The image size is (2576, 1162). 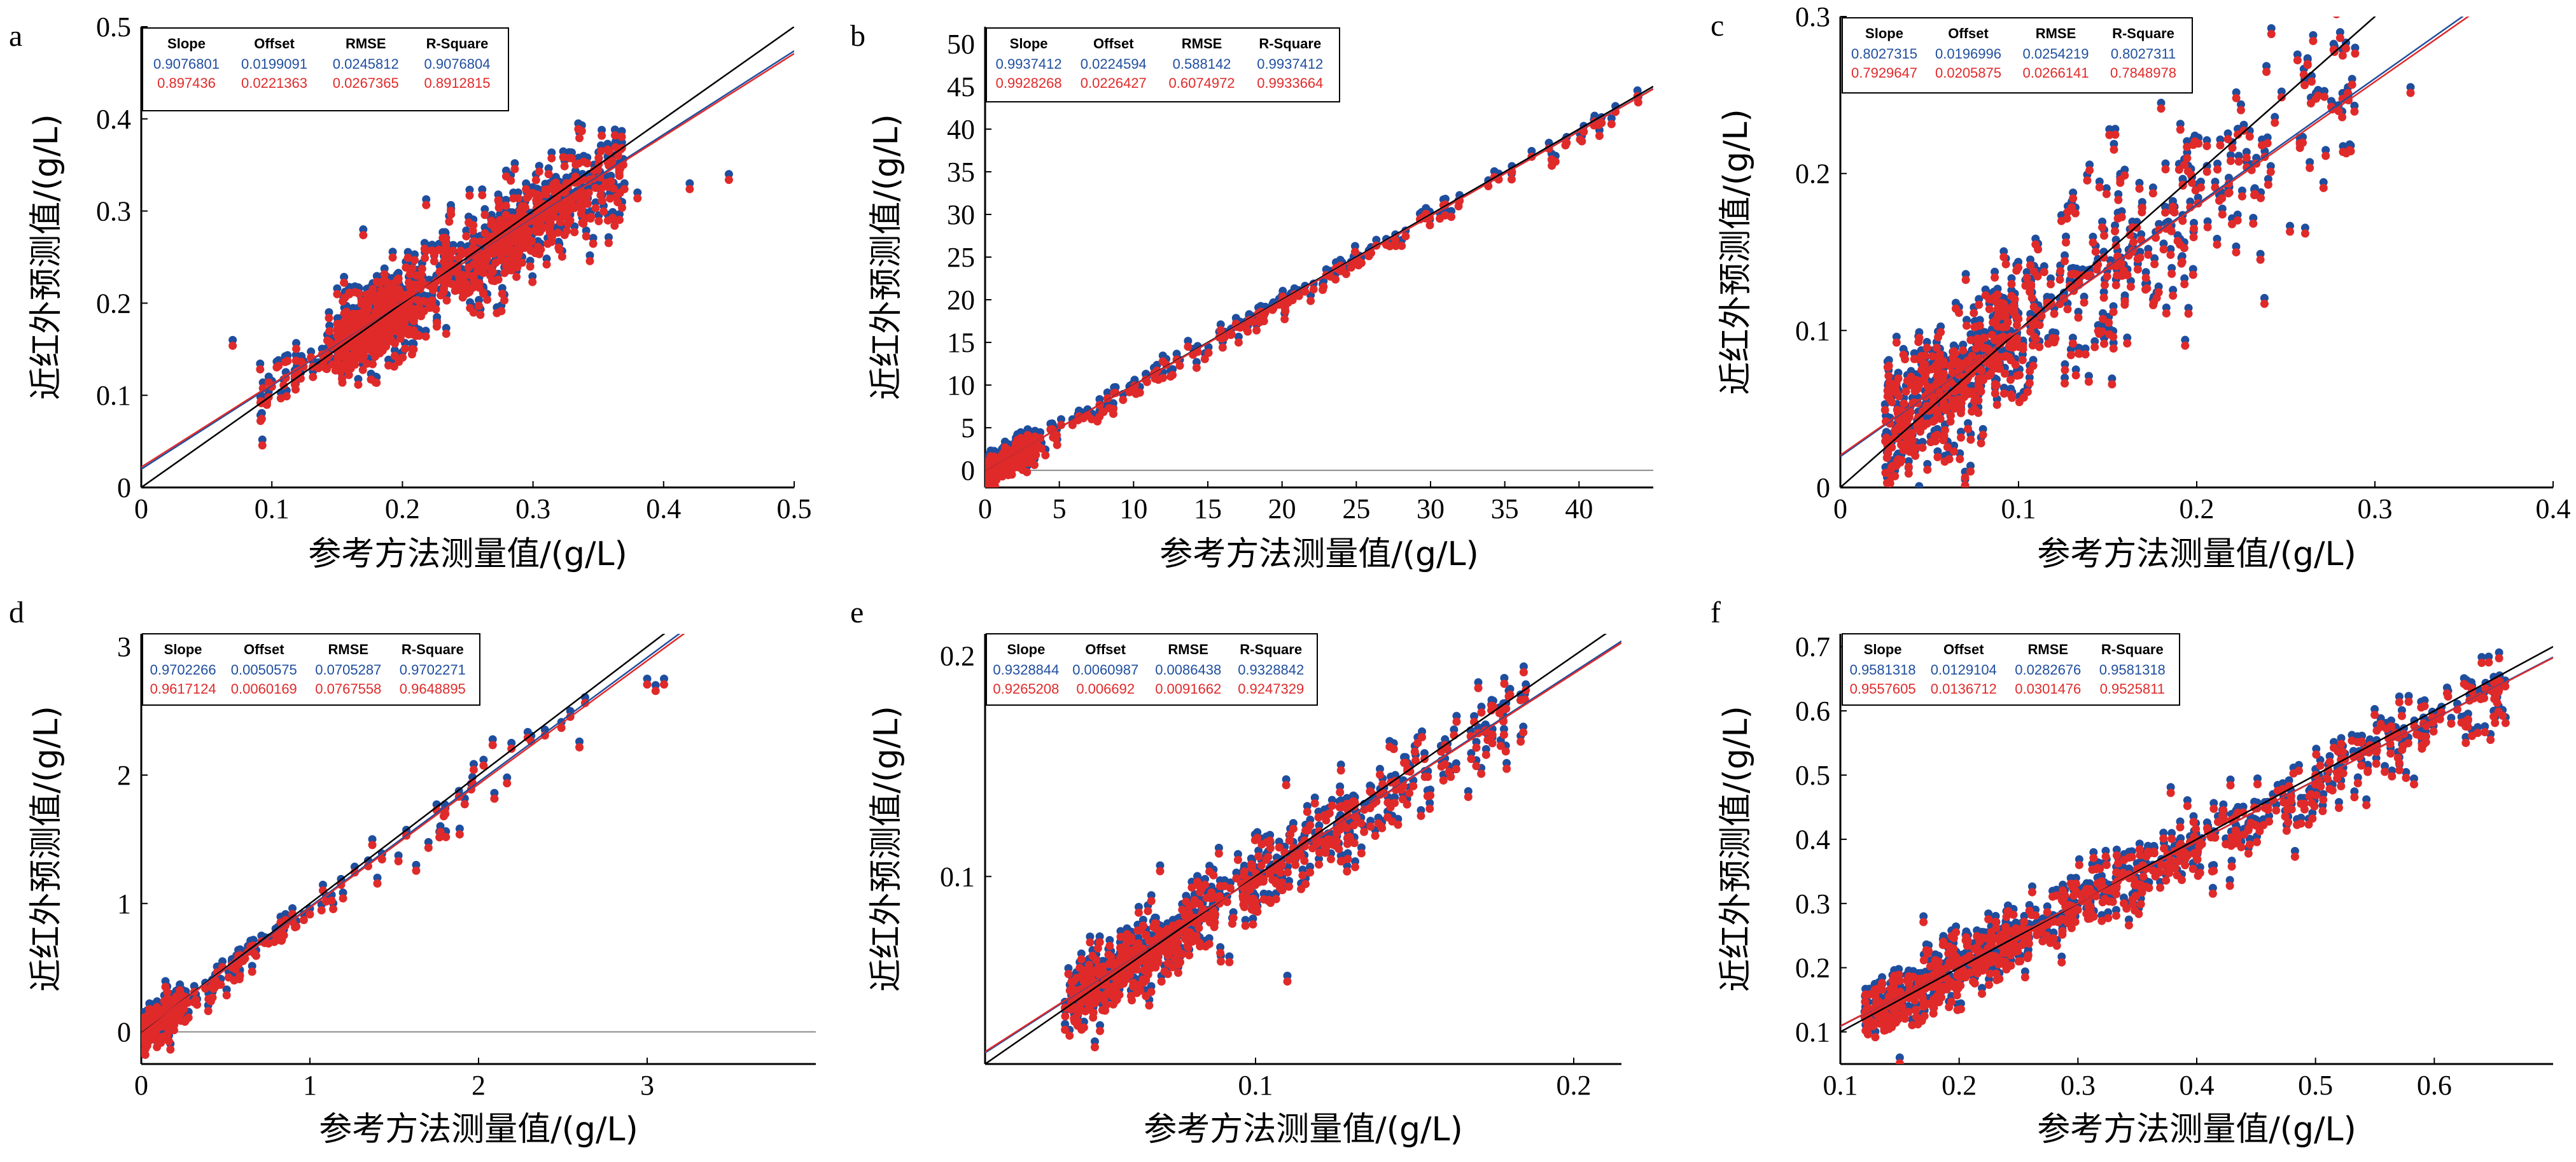 What do you see at coordinates (264, 670) in the screenshot?
I see `stats-value: 0.0050575` at bounding box center [264, 670].